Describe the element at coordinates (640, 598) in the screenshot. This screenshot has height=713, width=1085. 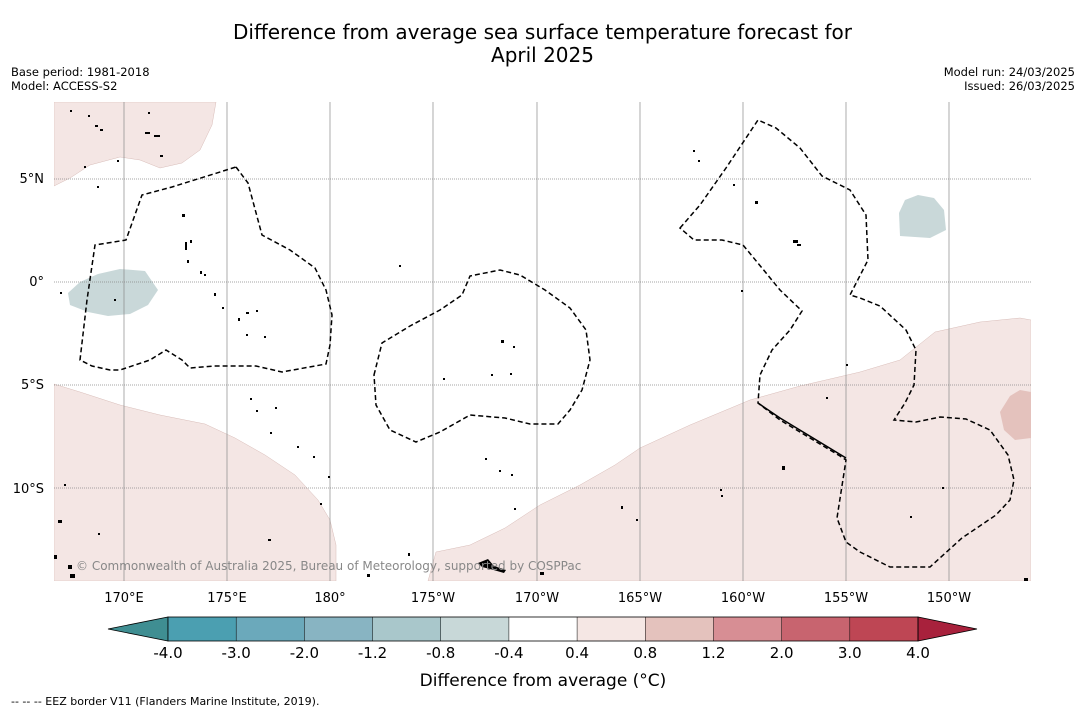
I see `lon-label-165W: 165°W` at that location.